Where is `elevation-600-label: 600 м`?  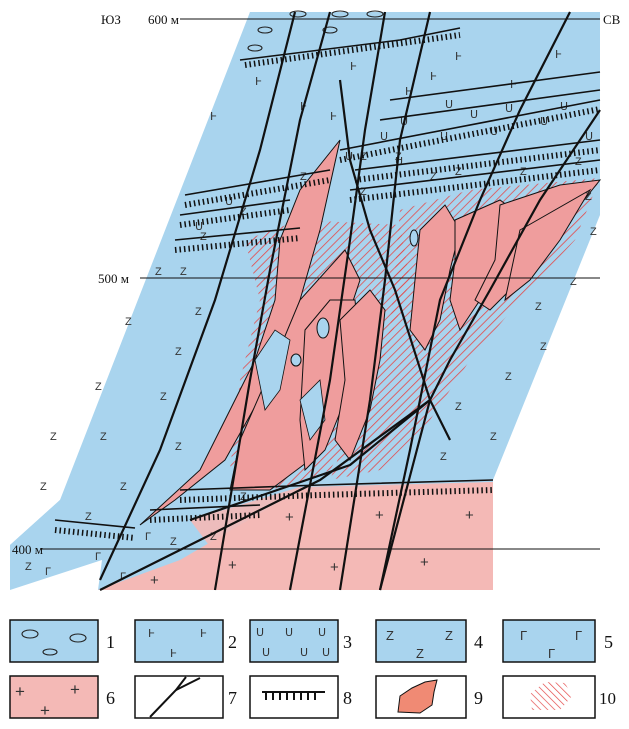
elevation-600-label: 600 м is located at coordinates (163, 19).